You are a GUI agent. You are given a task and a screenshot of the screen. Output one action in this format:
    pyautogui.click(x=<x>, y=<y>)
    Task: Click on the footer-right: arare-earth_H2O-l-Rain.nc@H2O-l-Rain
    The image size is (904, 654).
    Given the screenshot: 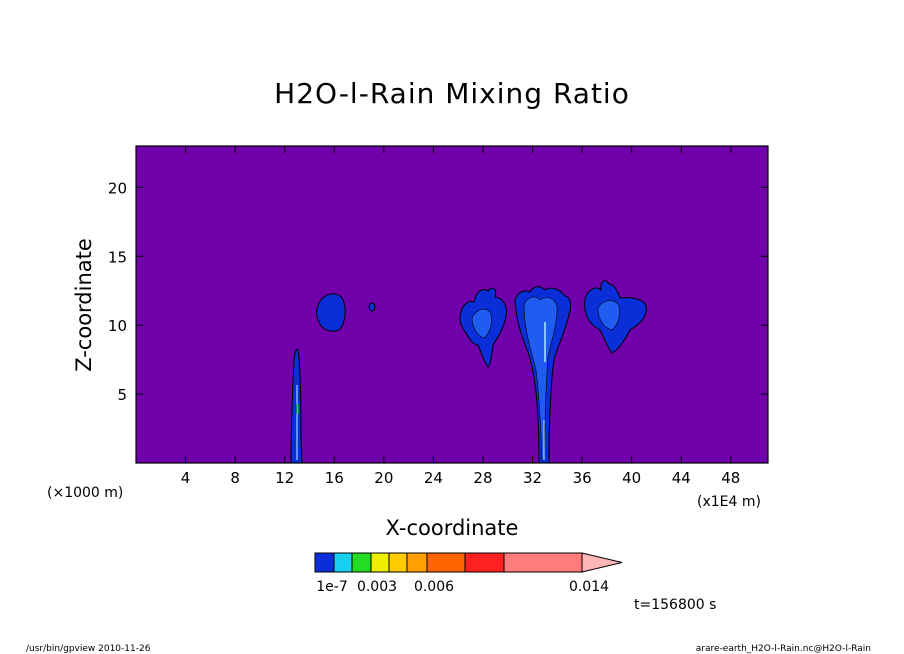 What is the action you would take?
    pyautogui.click(x=783, y=649)
    